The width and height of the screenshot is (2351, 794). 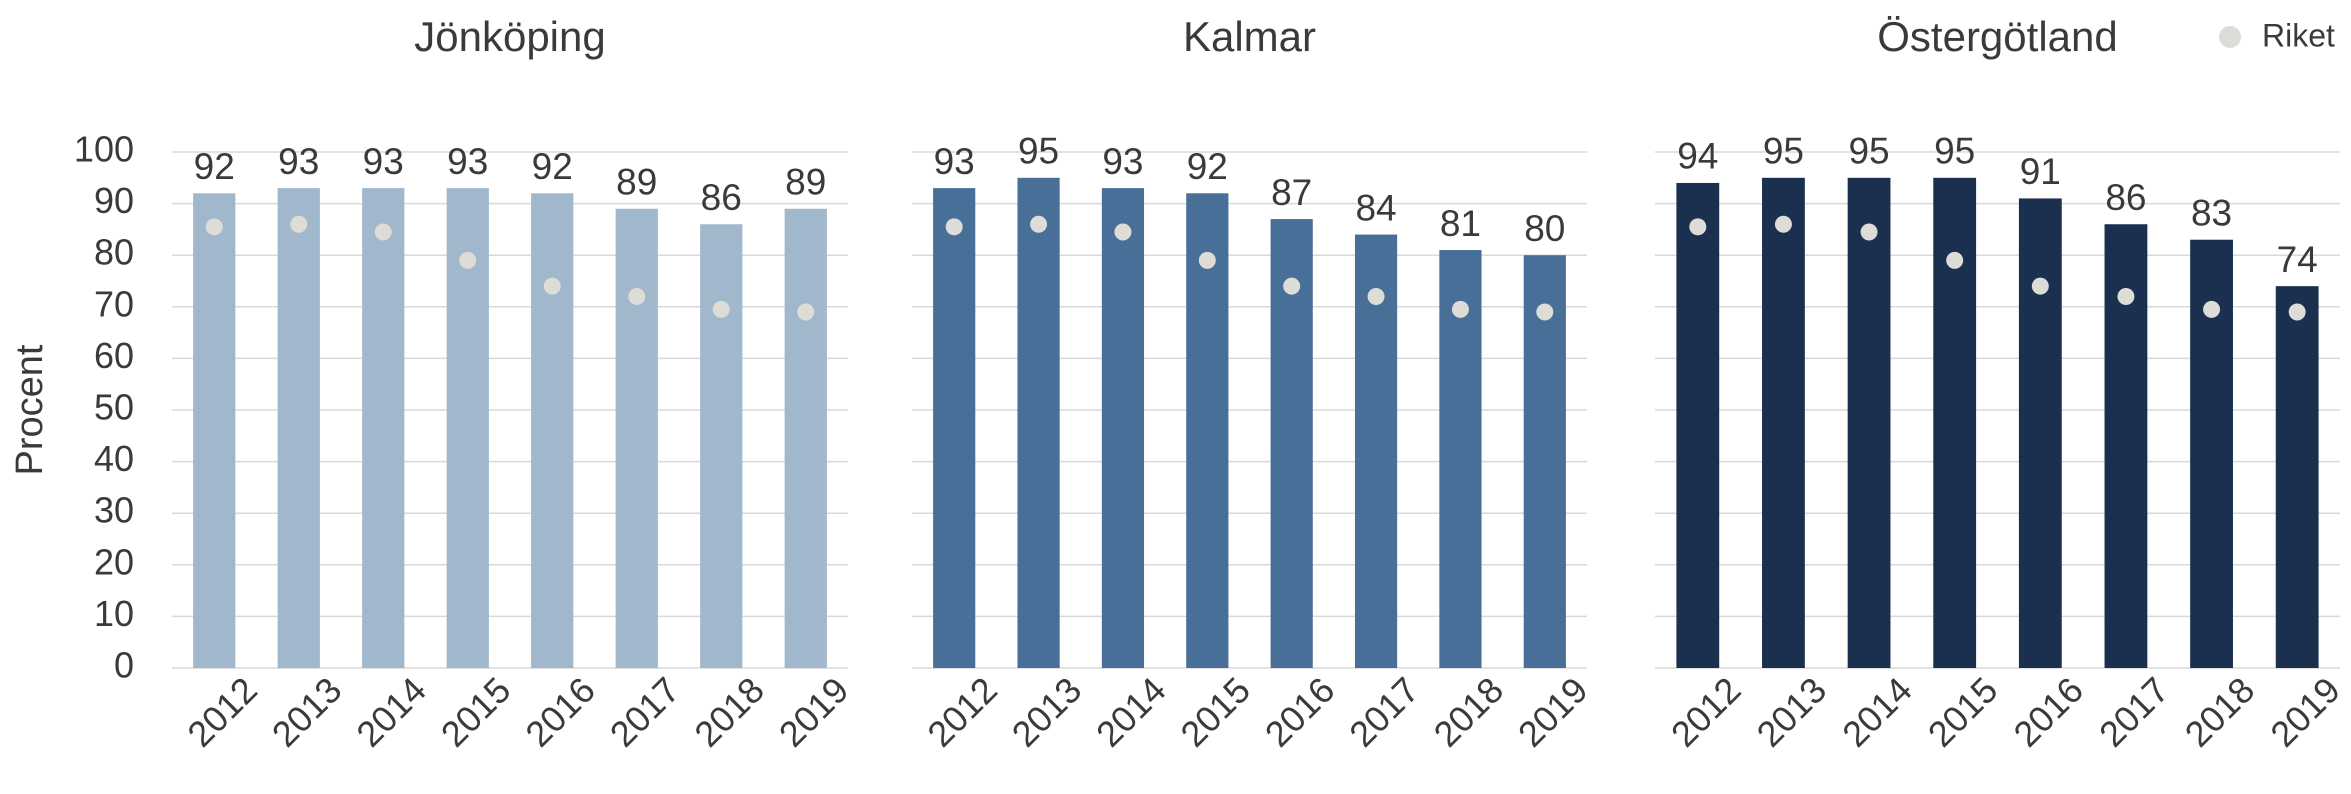 I want to click on chart-title: Kalmar, so click(x=1249, y=36).